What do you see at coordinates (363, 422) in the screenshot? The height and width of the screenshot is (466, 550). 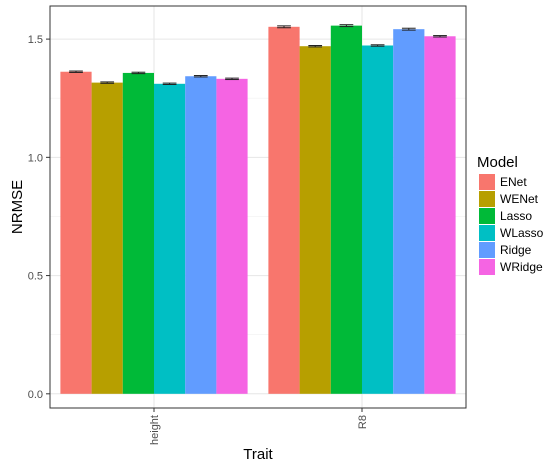 I see `x-tick-label-r8: R8` at bounding box center [363, 422].